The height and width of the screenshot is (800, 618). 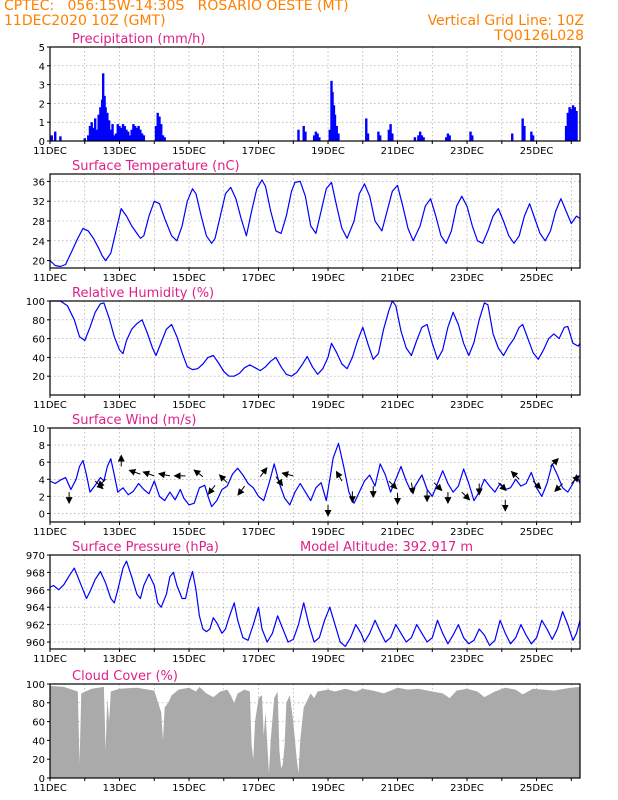 I want to click on humidity-line, so click(x=315, y=338).